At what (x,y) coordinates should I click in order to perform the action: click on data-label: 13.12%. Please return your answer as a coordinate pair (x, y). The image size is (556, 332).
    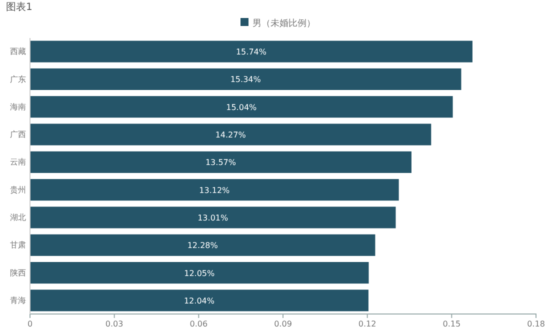
    Looking at the image, I should click on (214, 190).